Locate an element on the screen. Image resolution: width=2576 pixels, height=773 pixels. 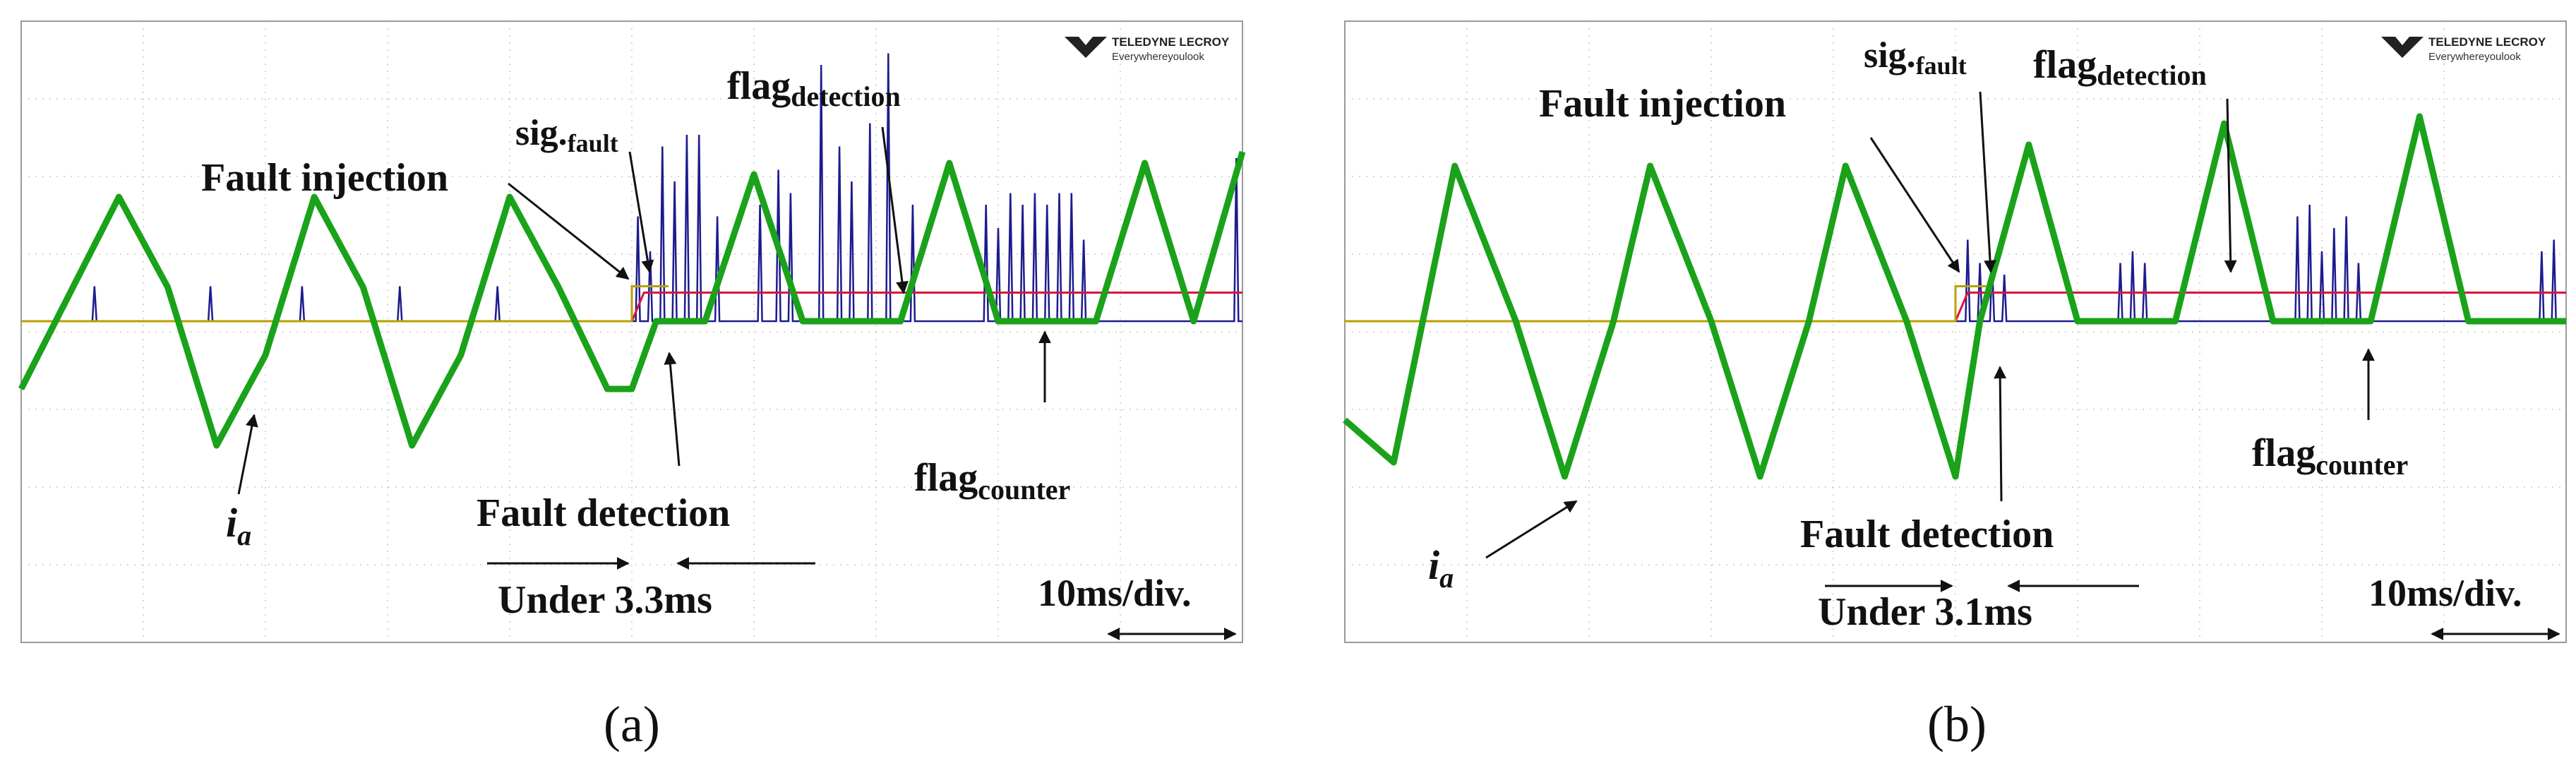
caption-a: (a) is located at coordinates (632, 724).